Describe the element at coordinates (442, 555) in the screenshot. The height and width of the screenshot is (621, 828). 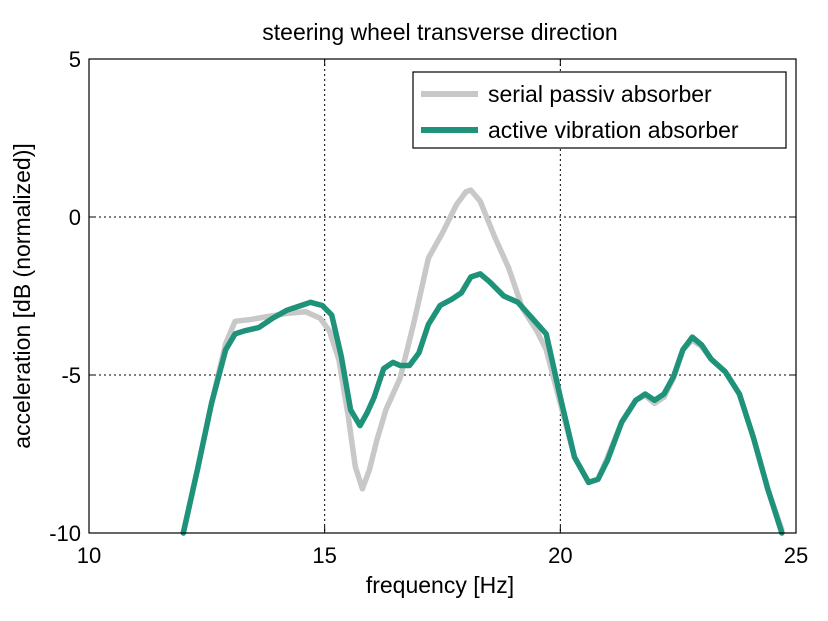
I see `x-tick-labels: 10 15 20 25` at that location.